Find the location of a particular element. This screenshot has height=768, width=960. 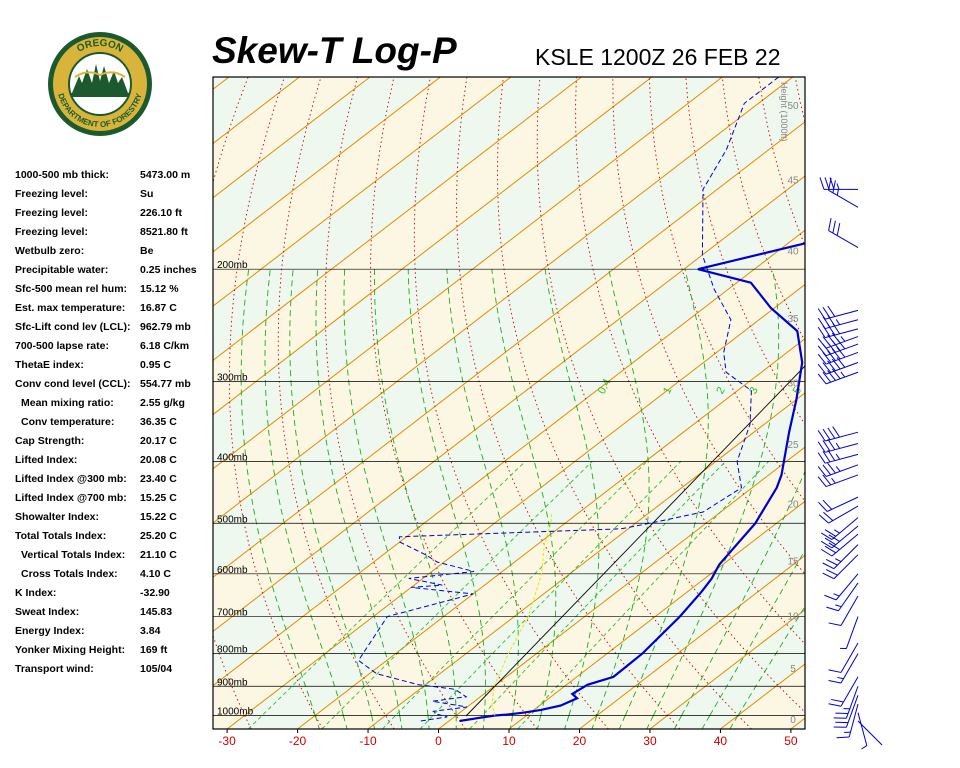

height-tick-label: 45 is located at coordinates (793, 181).